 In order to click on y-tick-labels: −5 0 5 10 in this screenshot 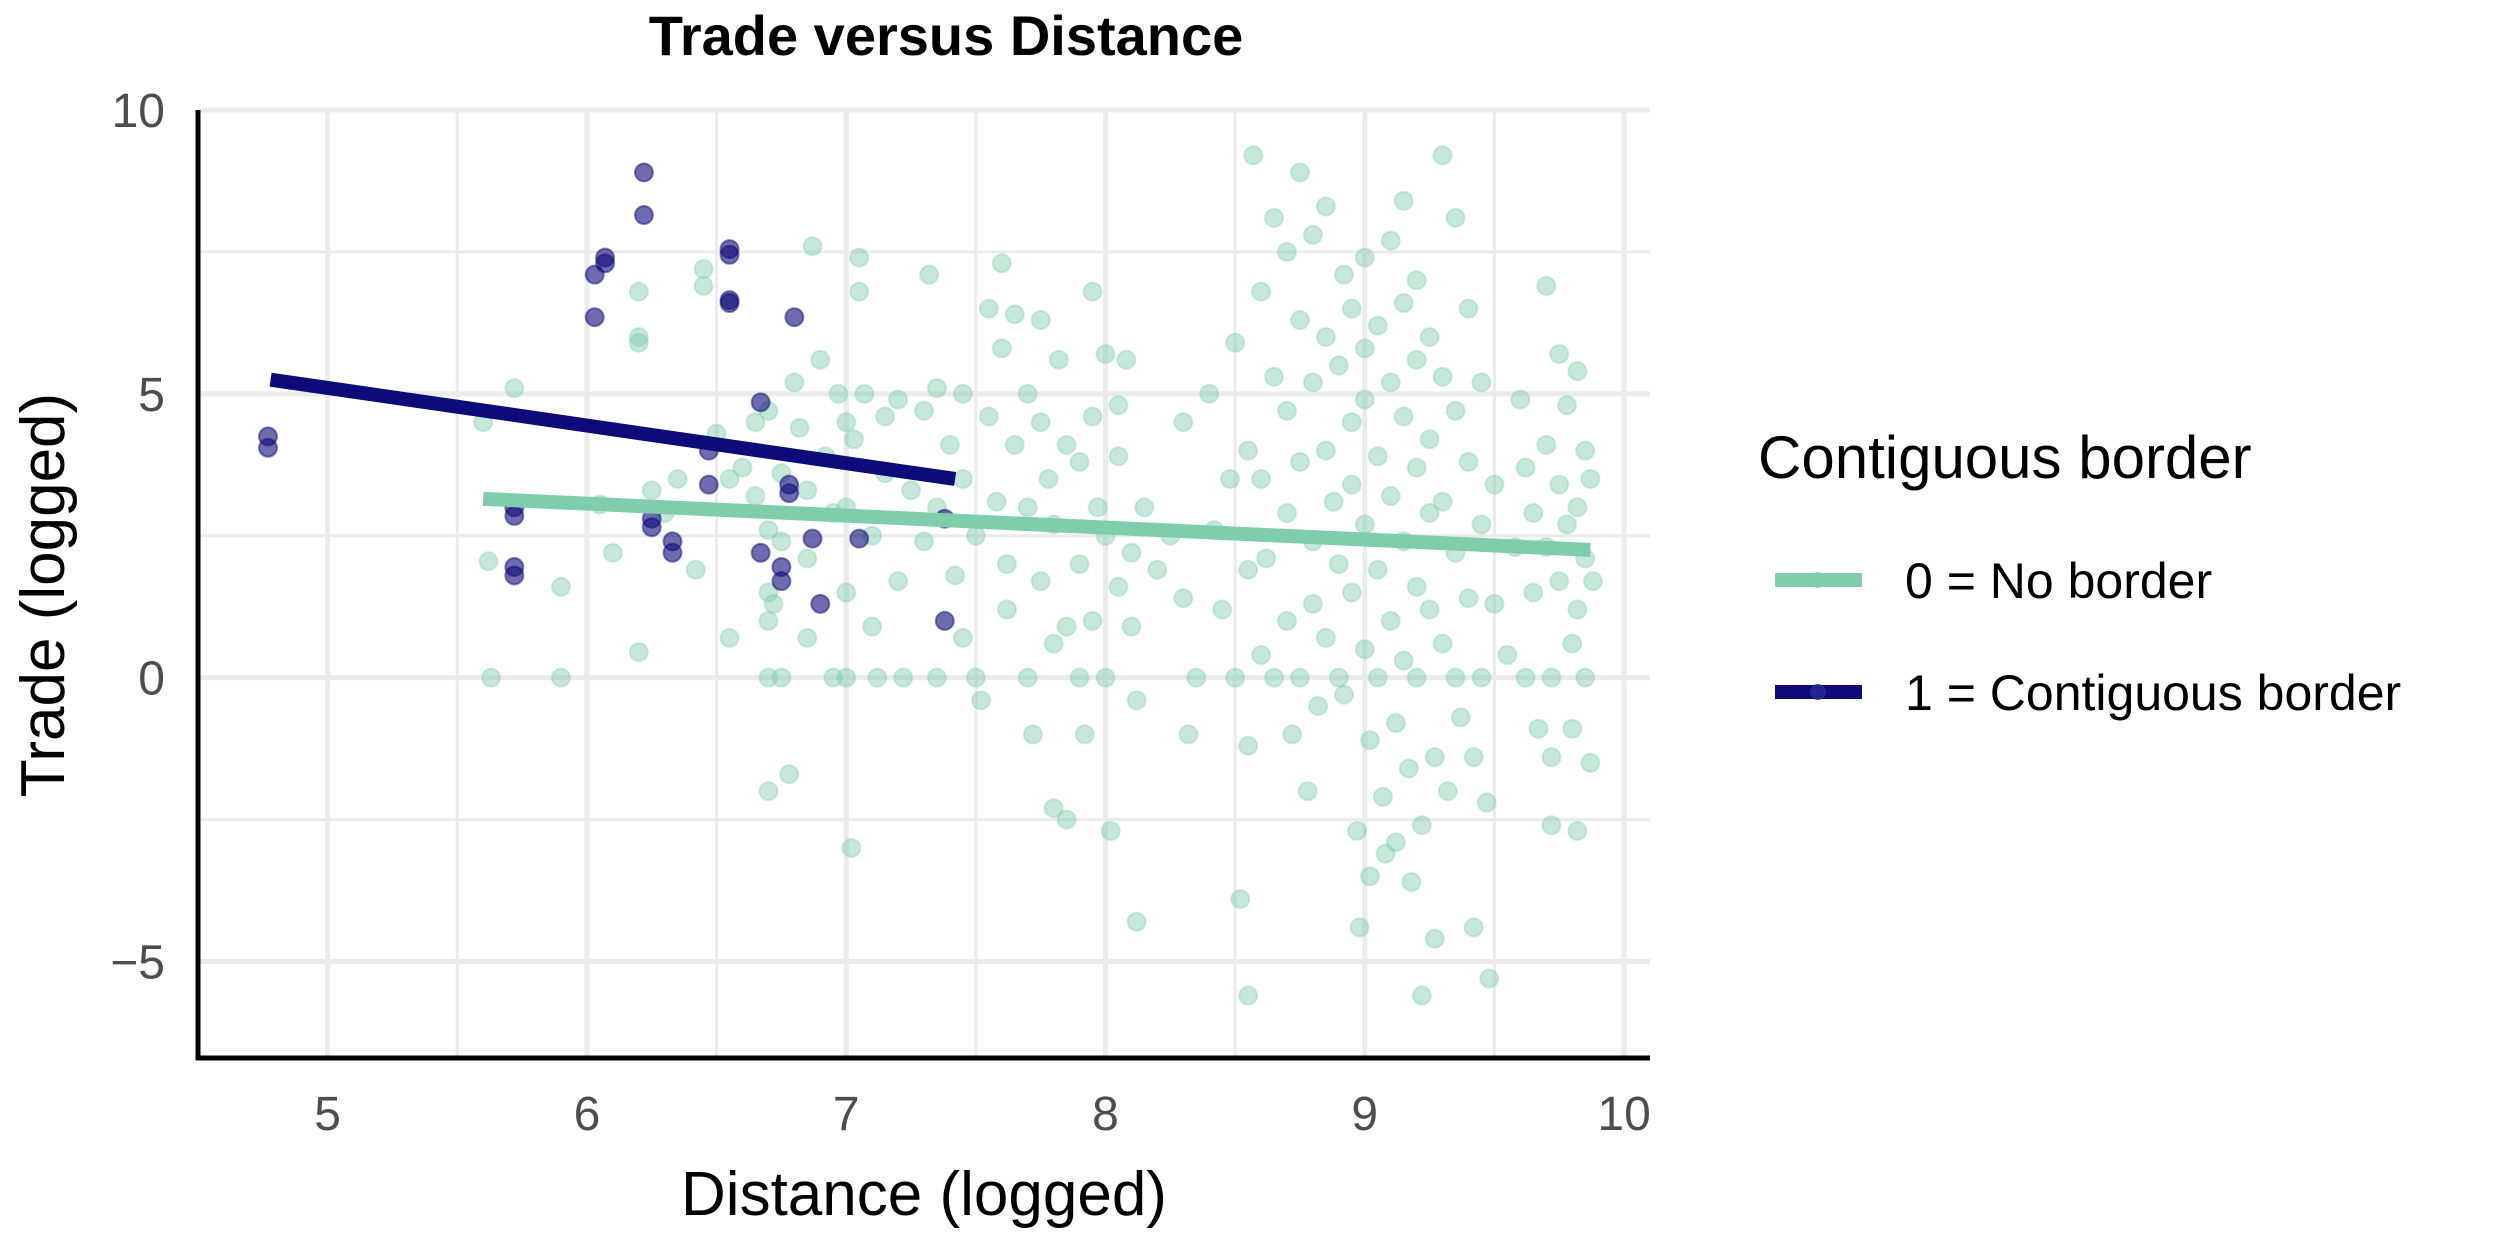, I will do `click(137, 537)`.